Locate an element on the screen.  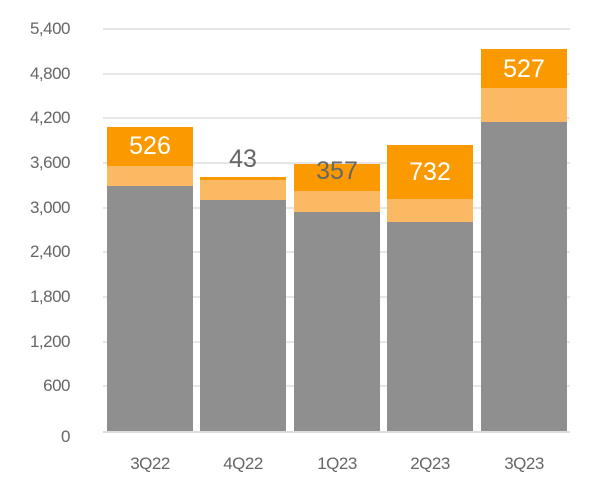
x-tick-label: 3Q22 is located at coordinates (150, 463).